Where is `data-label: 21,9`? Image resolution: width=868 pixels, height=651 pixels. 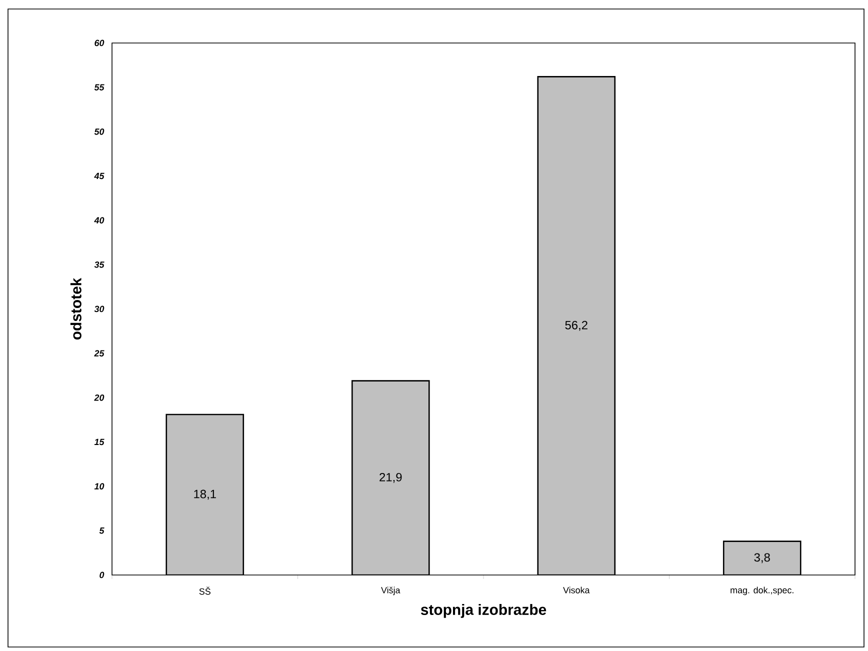
data-label: 21,9 is located at coordinates (391, 477).